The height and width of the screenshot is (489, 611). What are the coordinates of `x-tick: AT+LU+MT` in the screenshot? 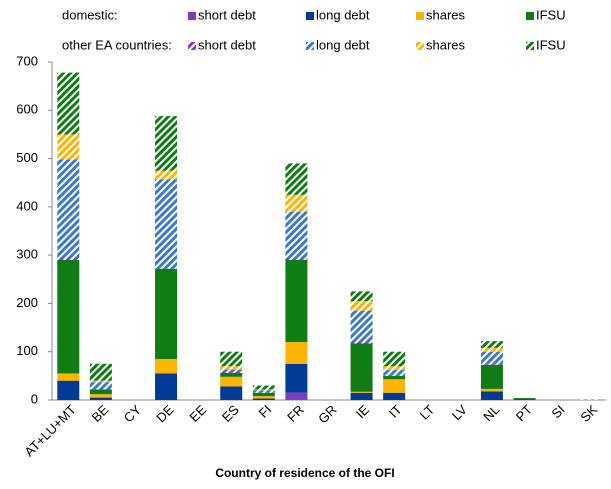 It's located at (49, 430).